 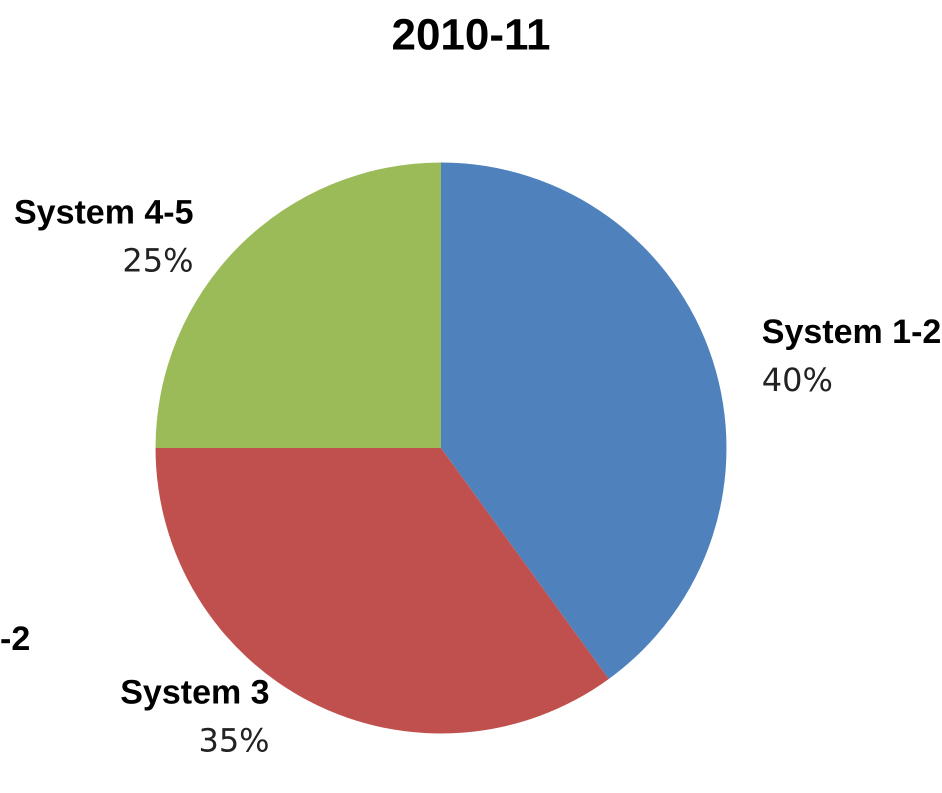 I want to click on text: -2, so click(x=15, y=639).